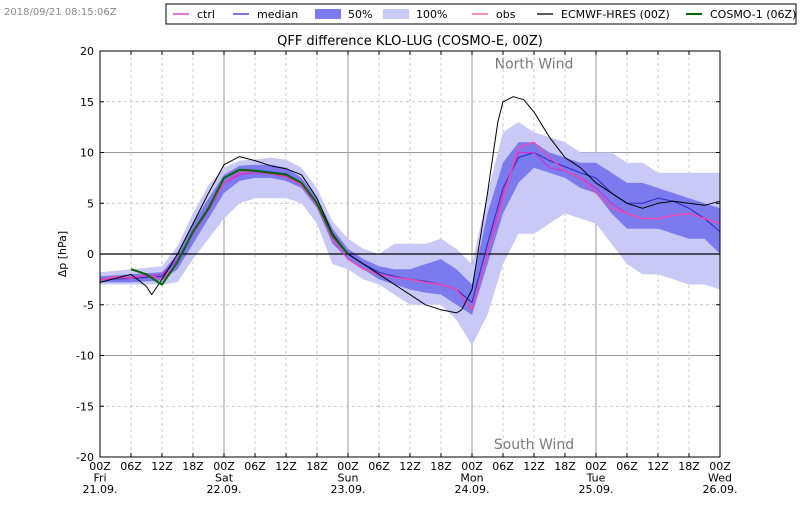  I want to click on y-tick-label: -15, so click(85, 406).